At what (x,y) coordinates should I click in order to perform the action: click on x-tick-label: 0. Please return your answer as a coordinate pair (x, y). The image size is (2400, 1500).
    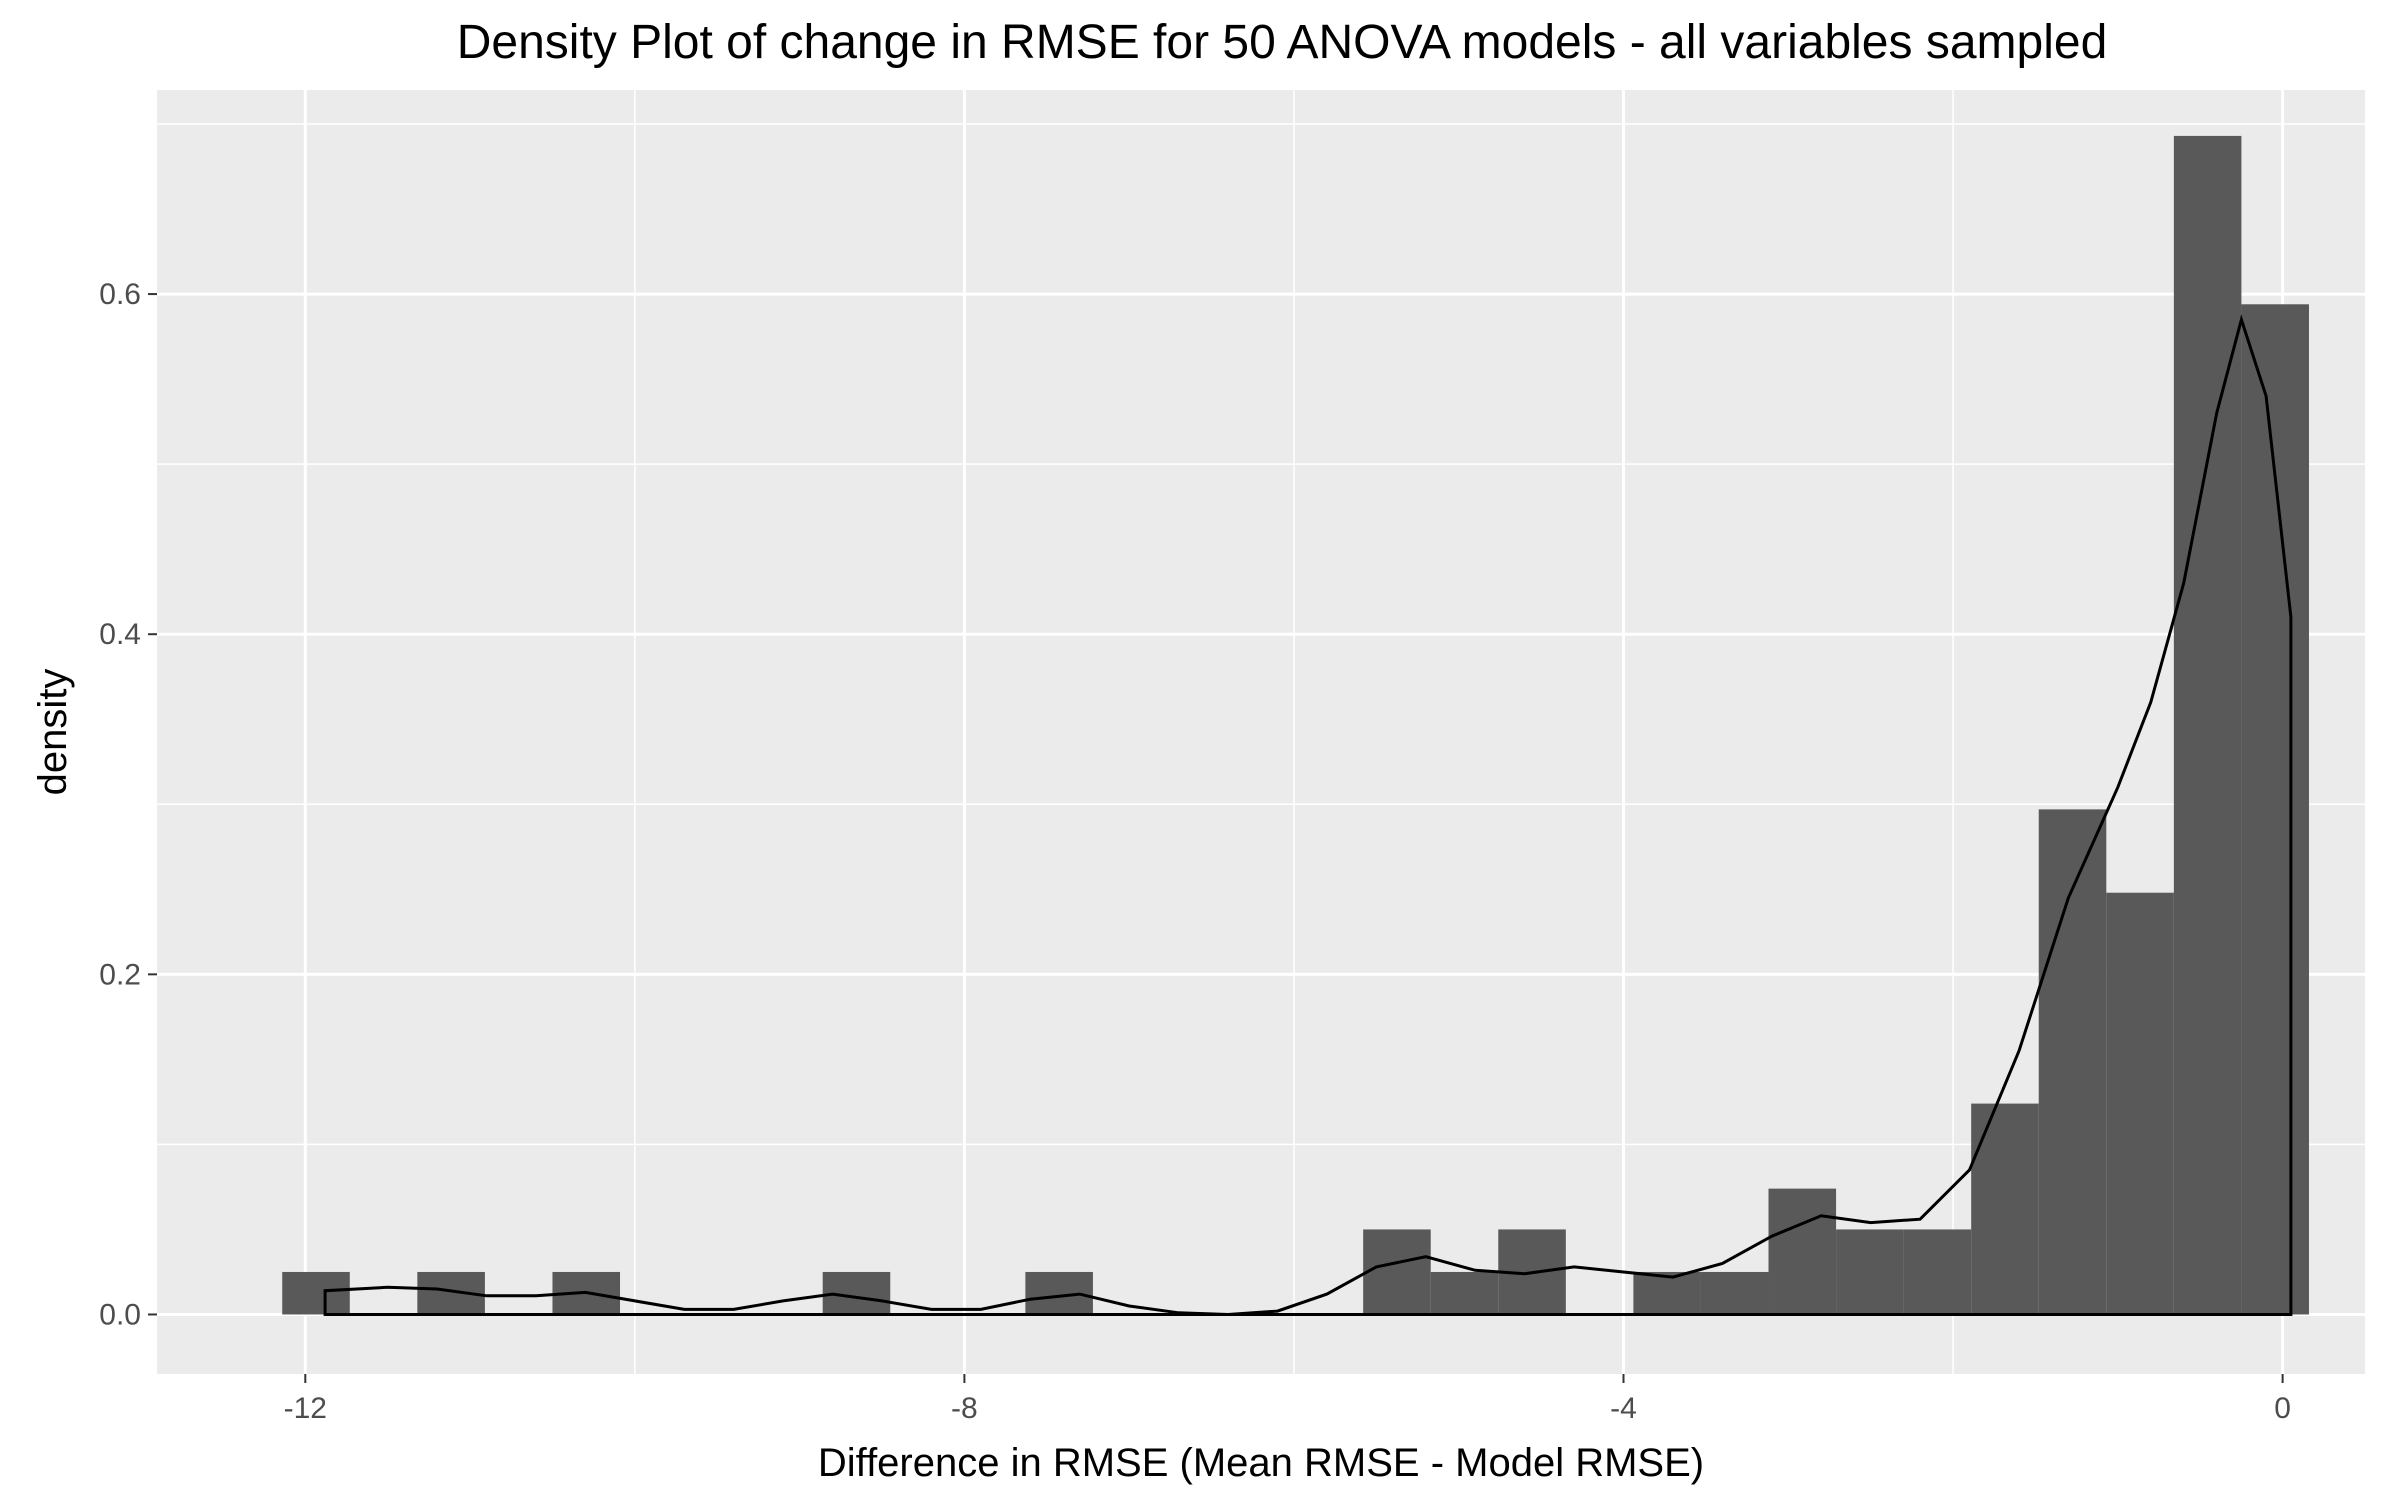
    Looking at the image, I should click on (2282, 1408).